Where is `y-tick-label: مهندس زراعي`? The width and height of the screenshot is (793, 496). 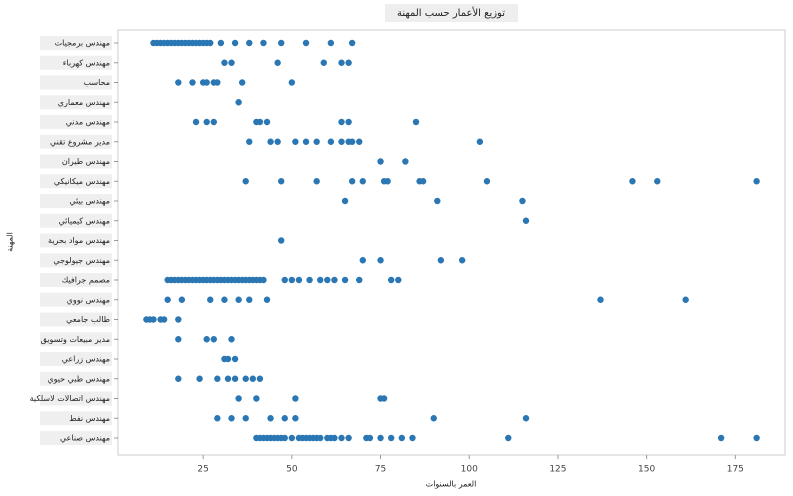 y-tick-label: مهندس زراعي is located at coordinates (86, 359).